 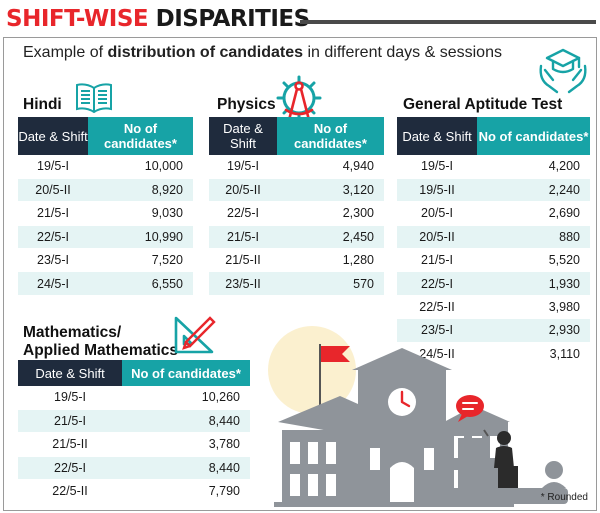 I want to click on footnote: * Rounded, so click(x=564, y=497).